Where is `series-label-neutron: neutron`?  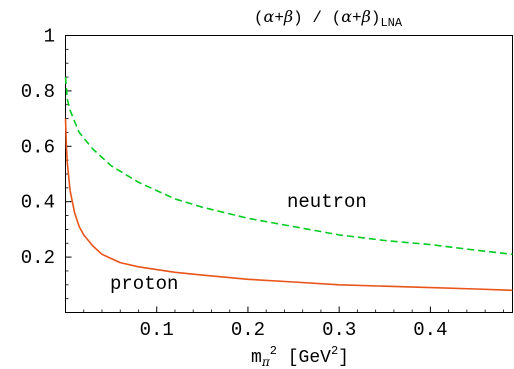
series-label-neutron: neutron is located at coordinates (327, 202).